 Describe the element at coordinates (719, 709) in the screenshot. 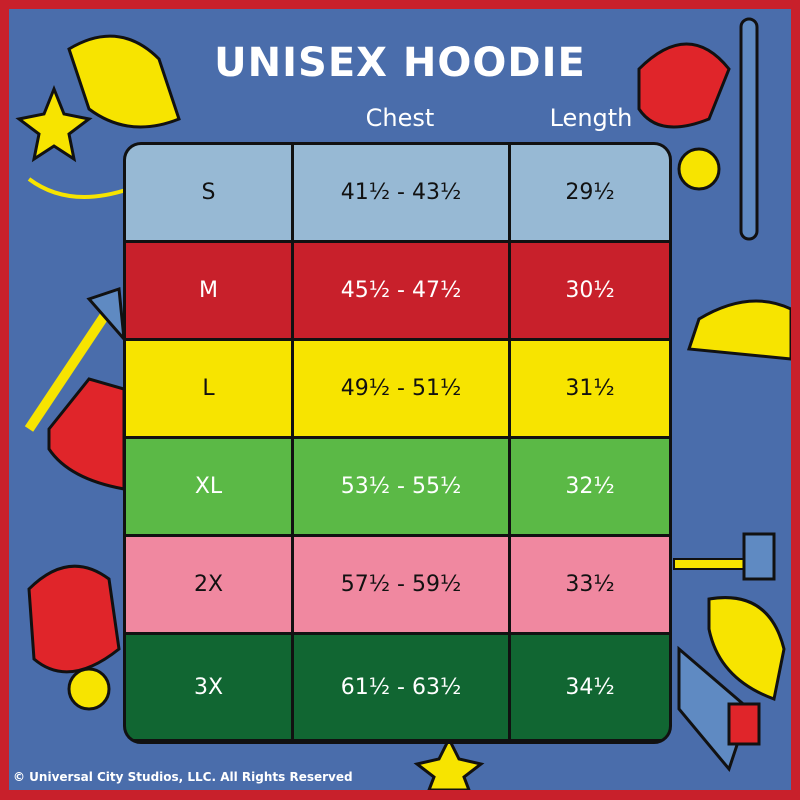

I see `saw-icon` at that location.